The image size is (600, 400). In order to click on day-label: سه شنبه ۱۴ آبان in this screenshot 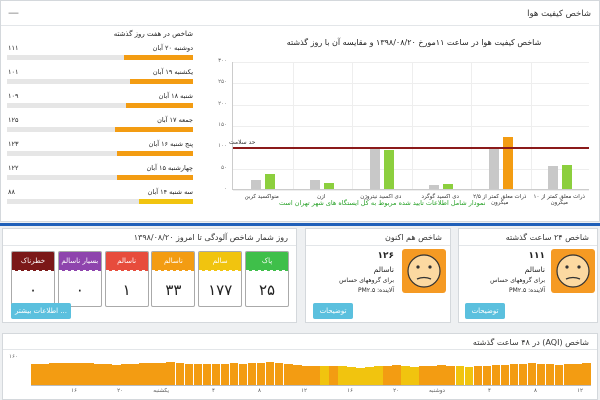, I will do `click(170, 192)`.